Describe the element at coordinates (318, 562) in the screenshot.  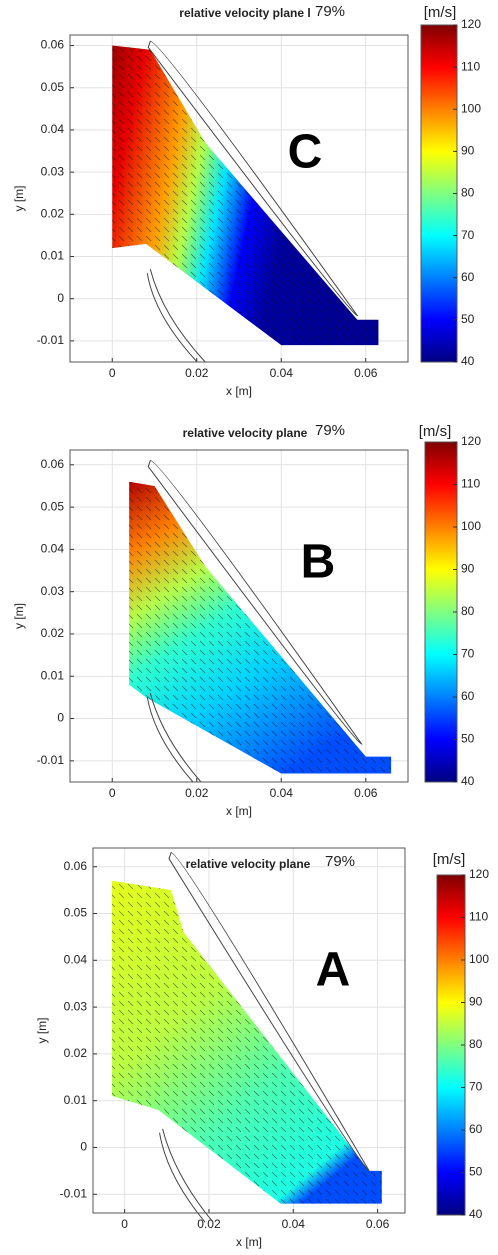
I see `panel-label: B` at that location.